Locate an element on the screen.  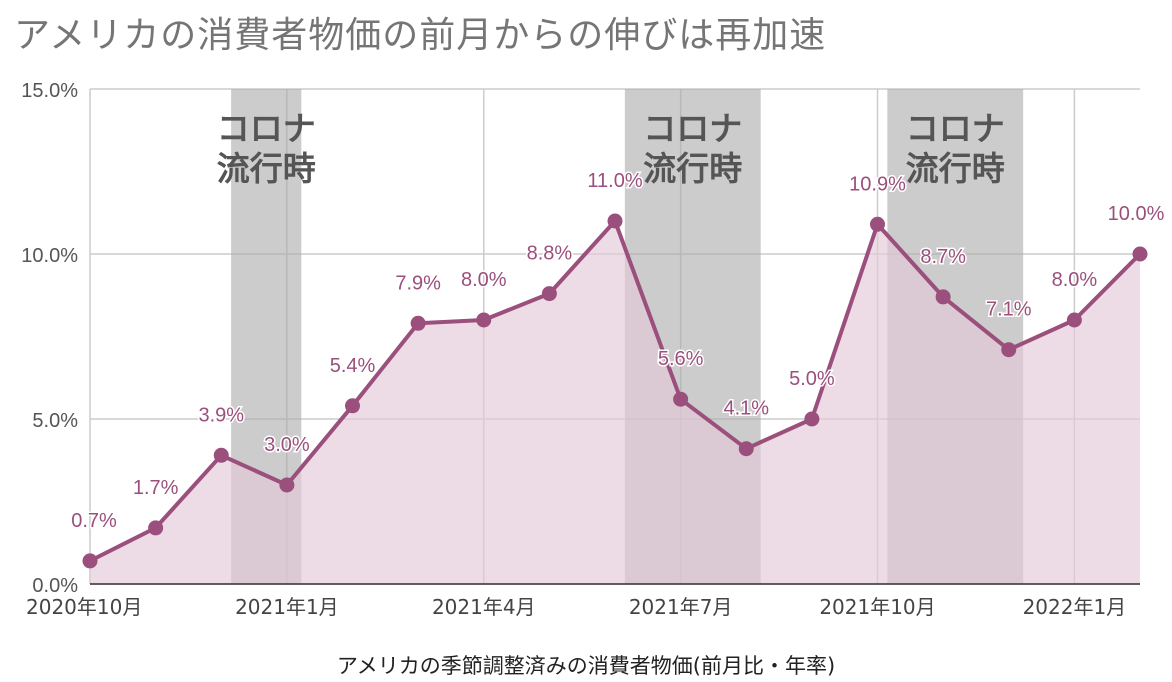
data-label: 8.8% is located at coordinates (550, 254).